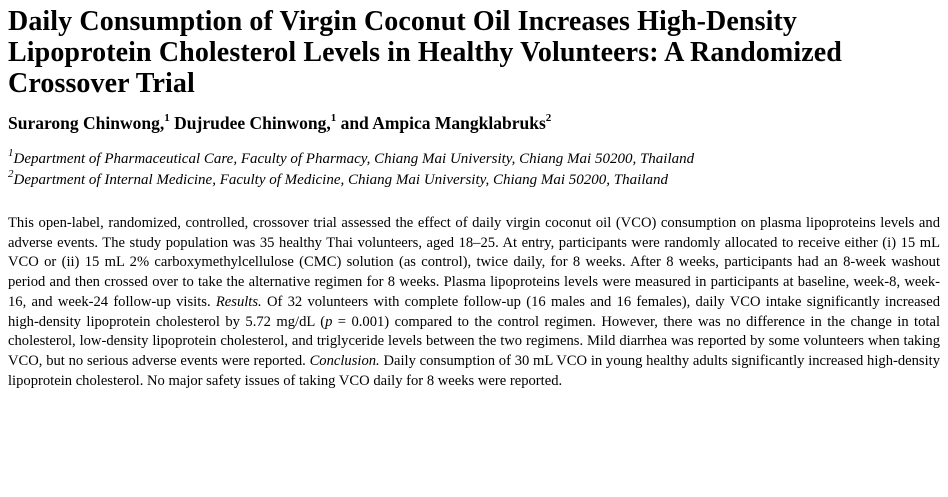 Image resolution: width=948 pixels, height=497 pixels. What do you see at coordinates (11, 174) in the screenshot?
I see `affiliation-marker: 2` at bounding box center [11, 174].